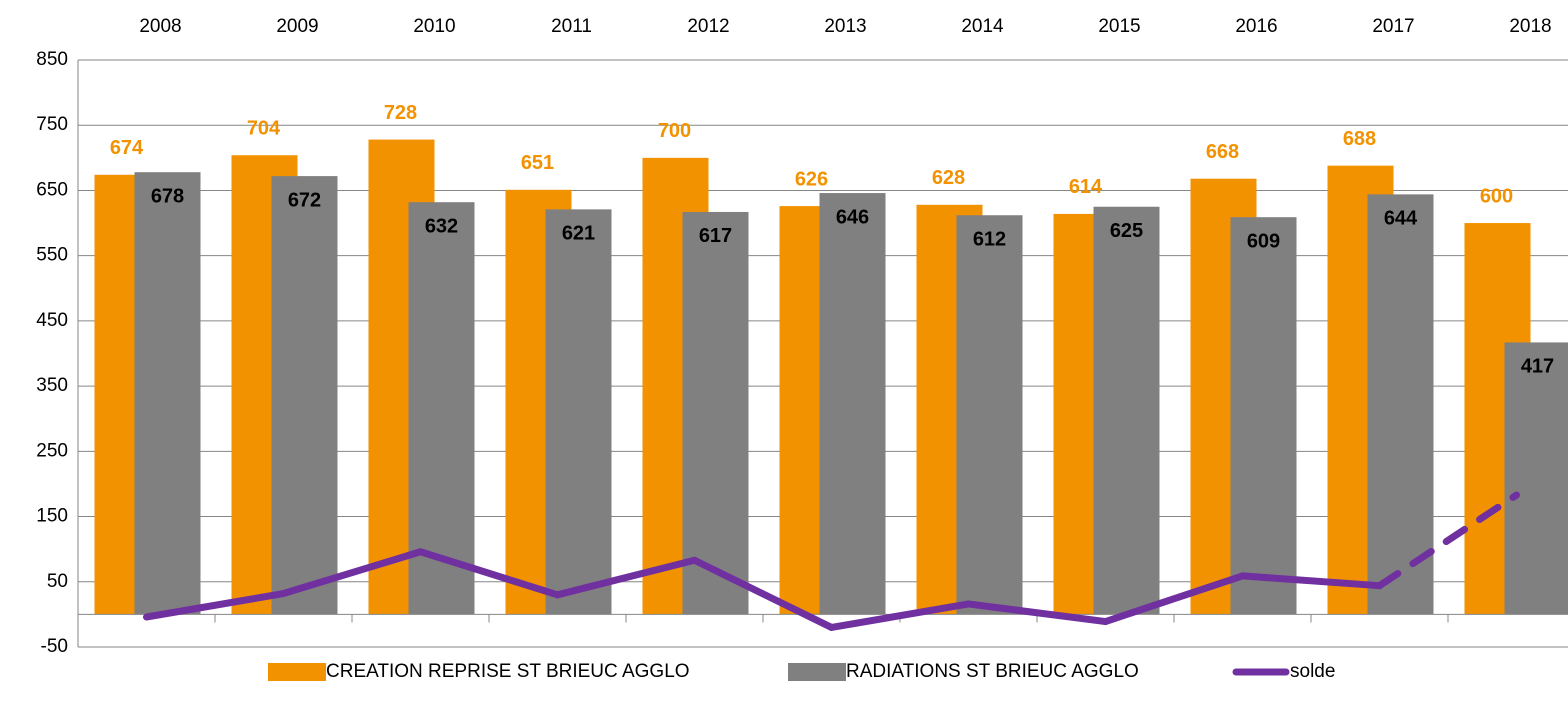  I want to click on y-tick-label: 450, so click(52, 320).